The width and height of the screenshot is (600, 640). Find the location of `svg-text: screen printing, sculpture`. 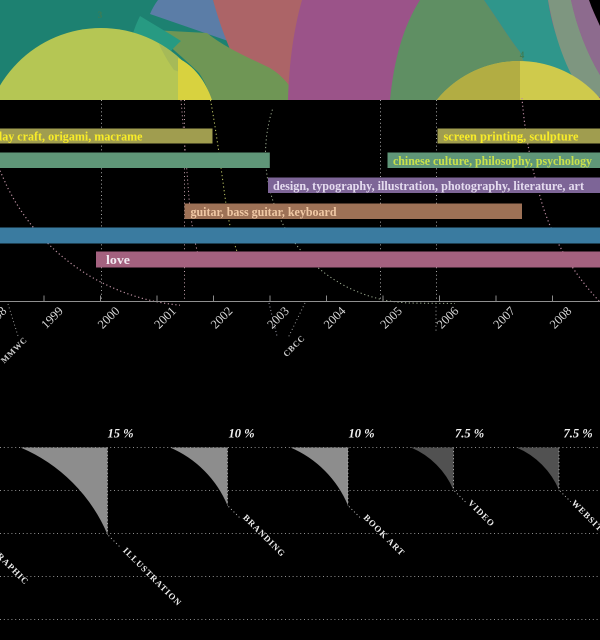

svg-text: screen printing, sculpture is located at coordinates (511, 136).